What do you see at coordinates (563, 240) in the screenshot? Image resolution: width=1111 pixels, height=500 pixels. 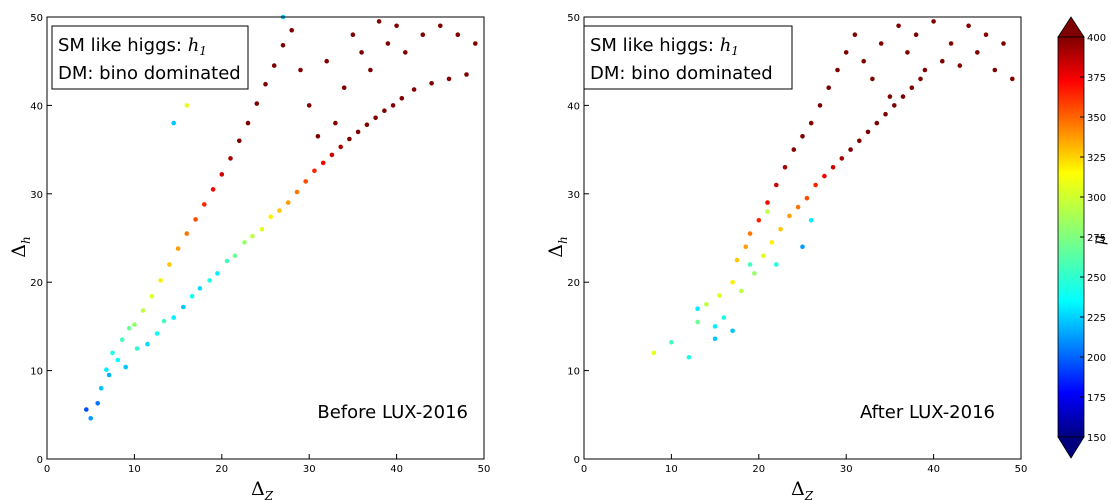 I see `right-y-axis-label-sub: h` at bounding box center [563, 240].